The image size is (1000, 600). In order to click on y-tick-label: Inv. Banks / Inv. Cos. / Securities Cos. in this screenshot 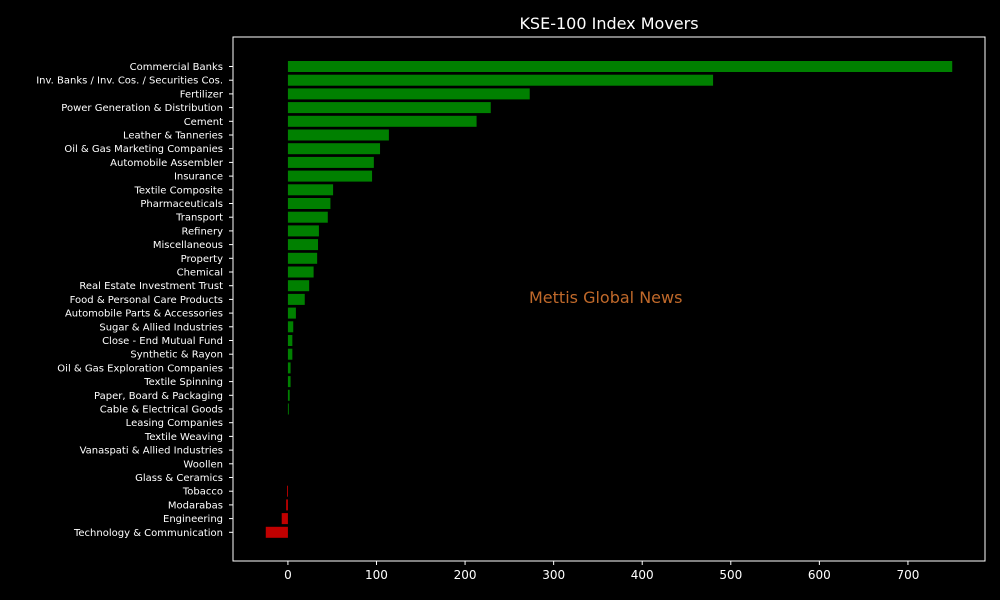, I will do `click(129, 81)`.